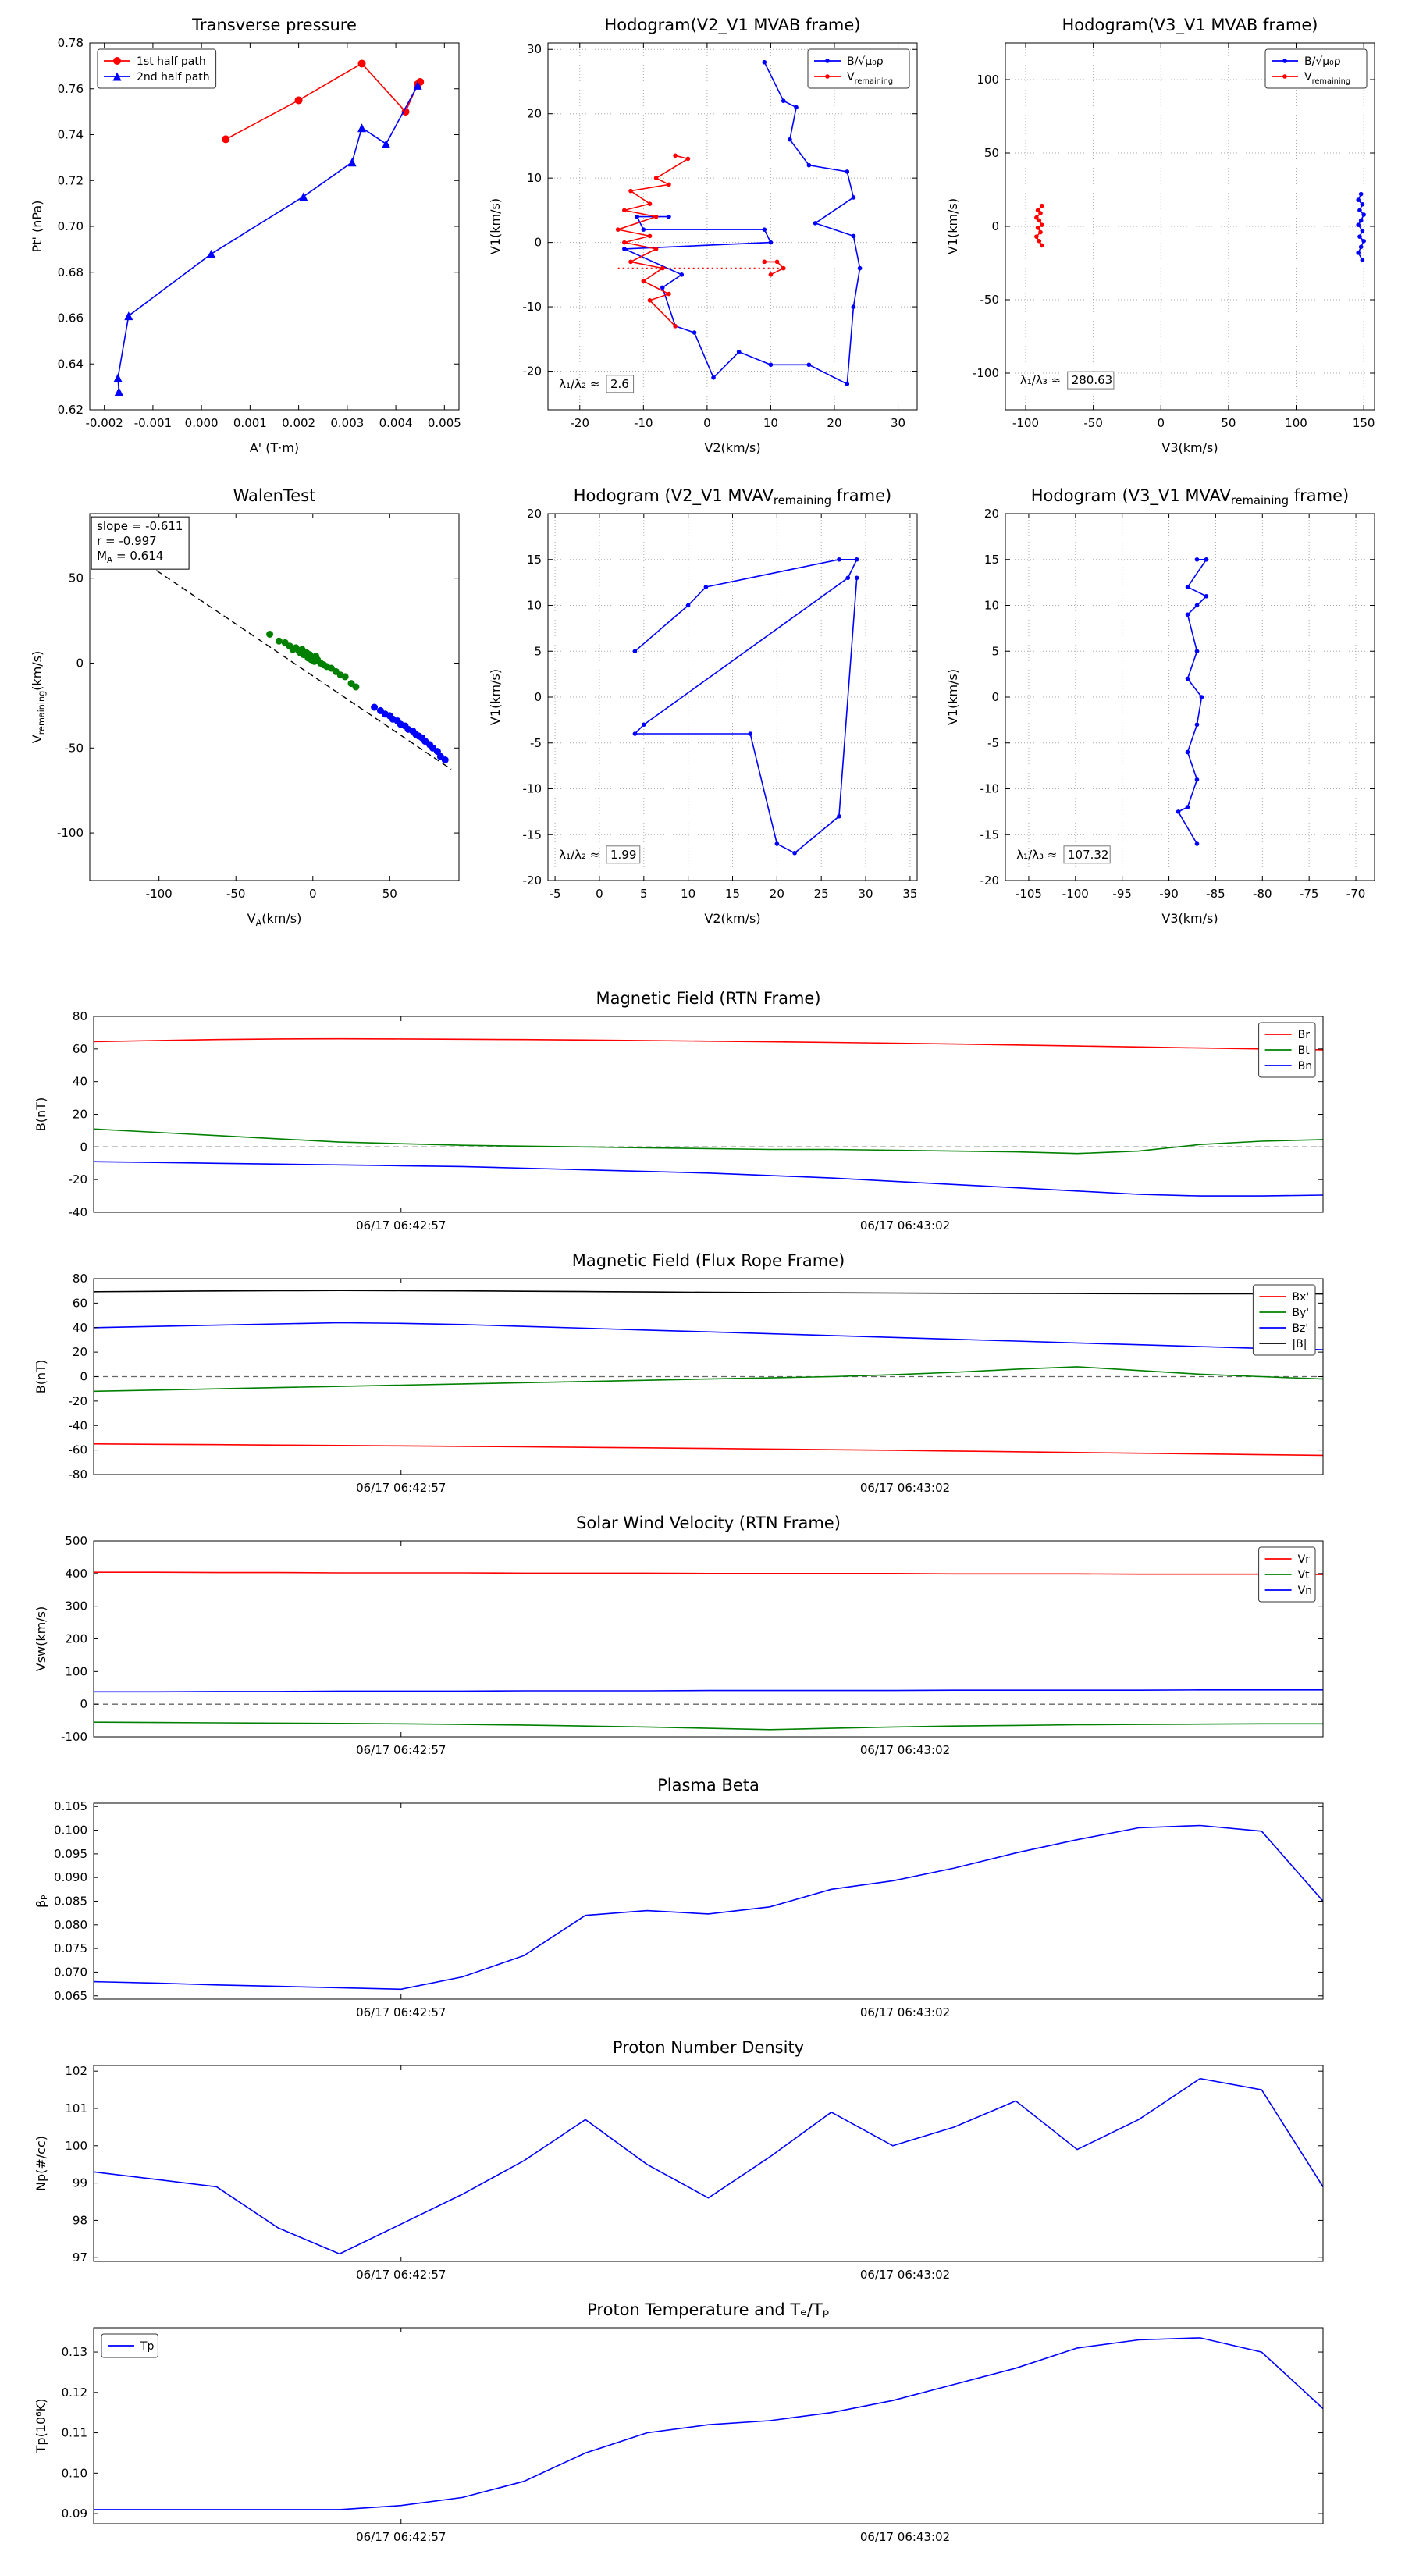 The image size is (1405, 2576). What do you see at coordinates (41, 1638) in the screenshot?
I see `svg-text: Vsw(km/s)` at bounding box center [41, 1638].